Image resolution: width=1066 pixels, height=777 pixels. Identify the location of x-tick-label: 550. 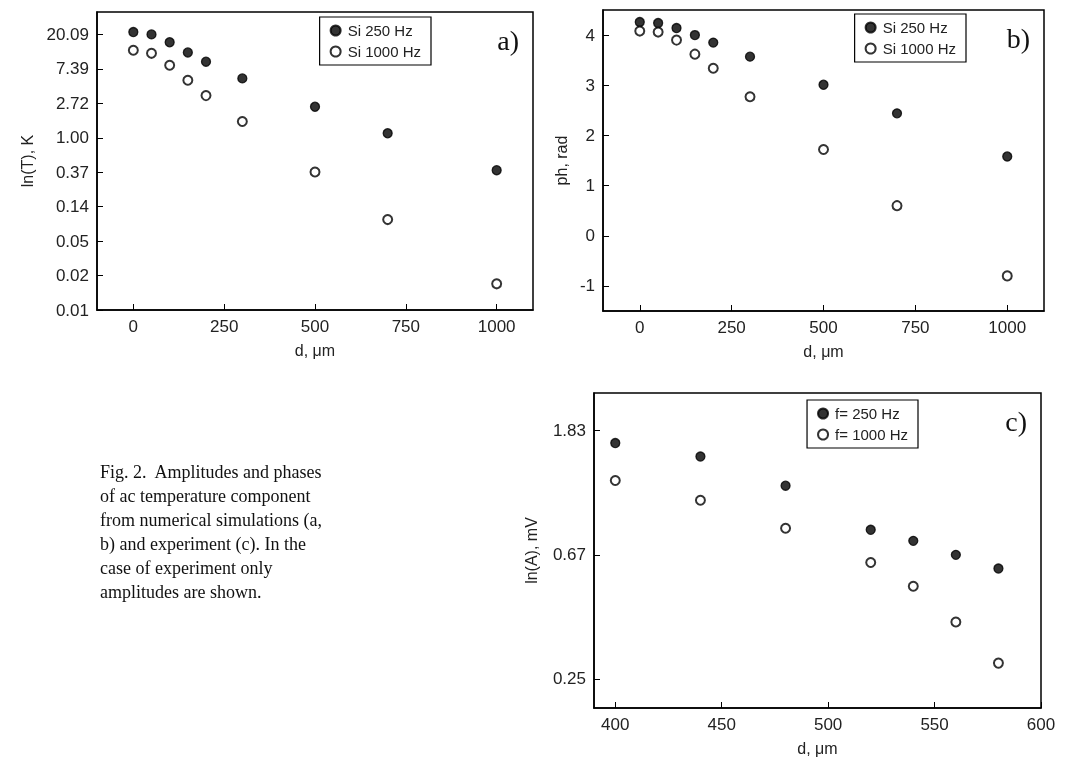
(934, 724).